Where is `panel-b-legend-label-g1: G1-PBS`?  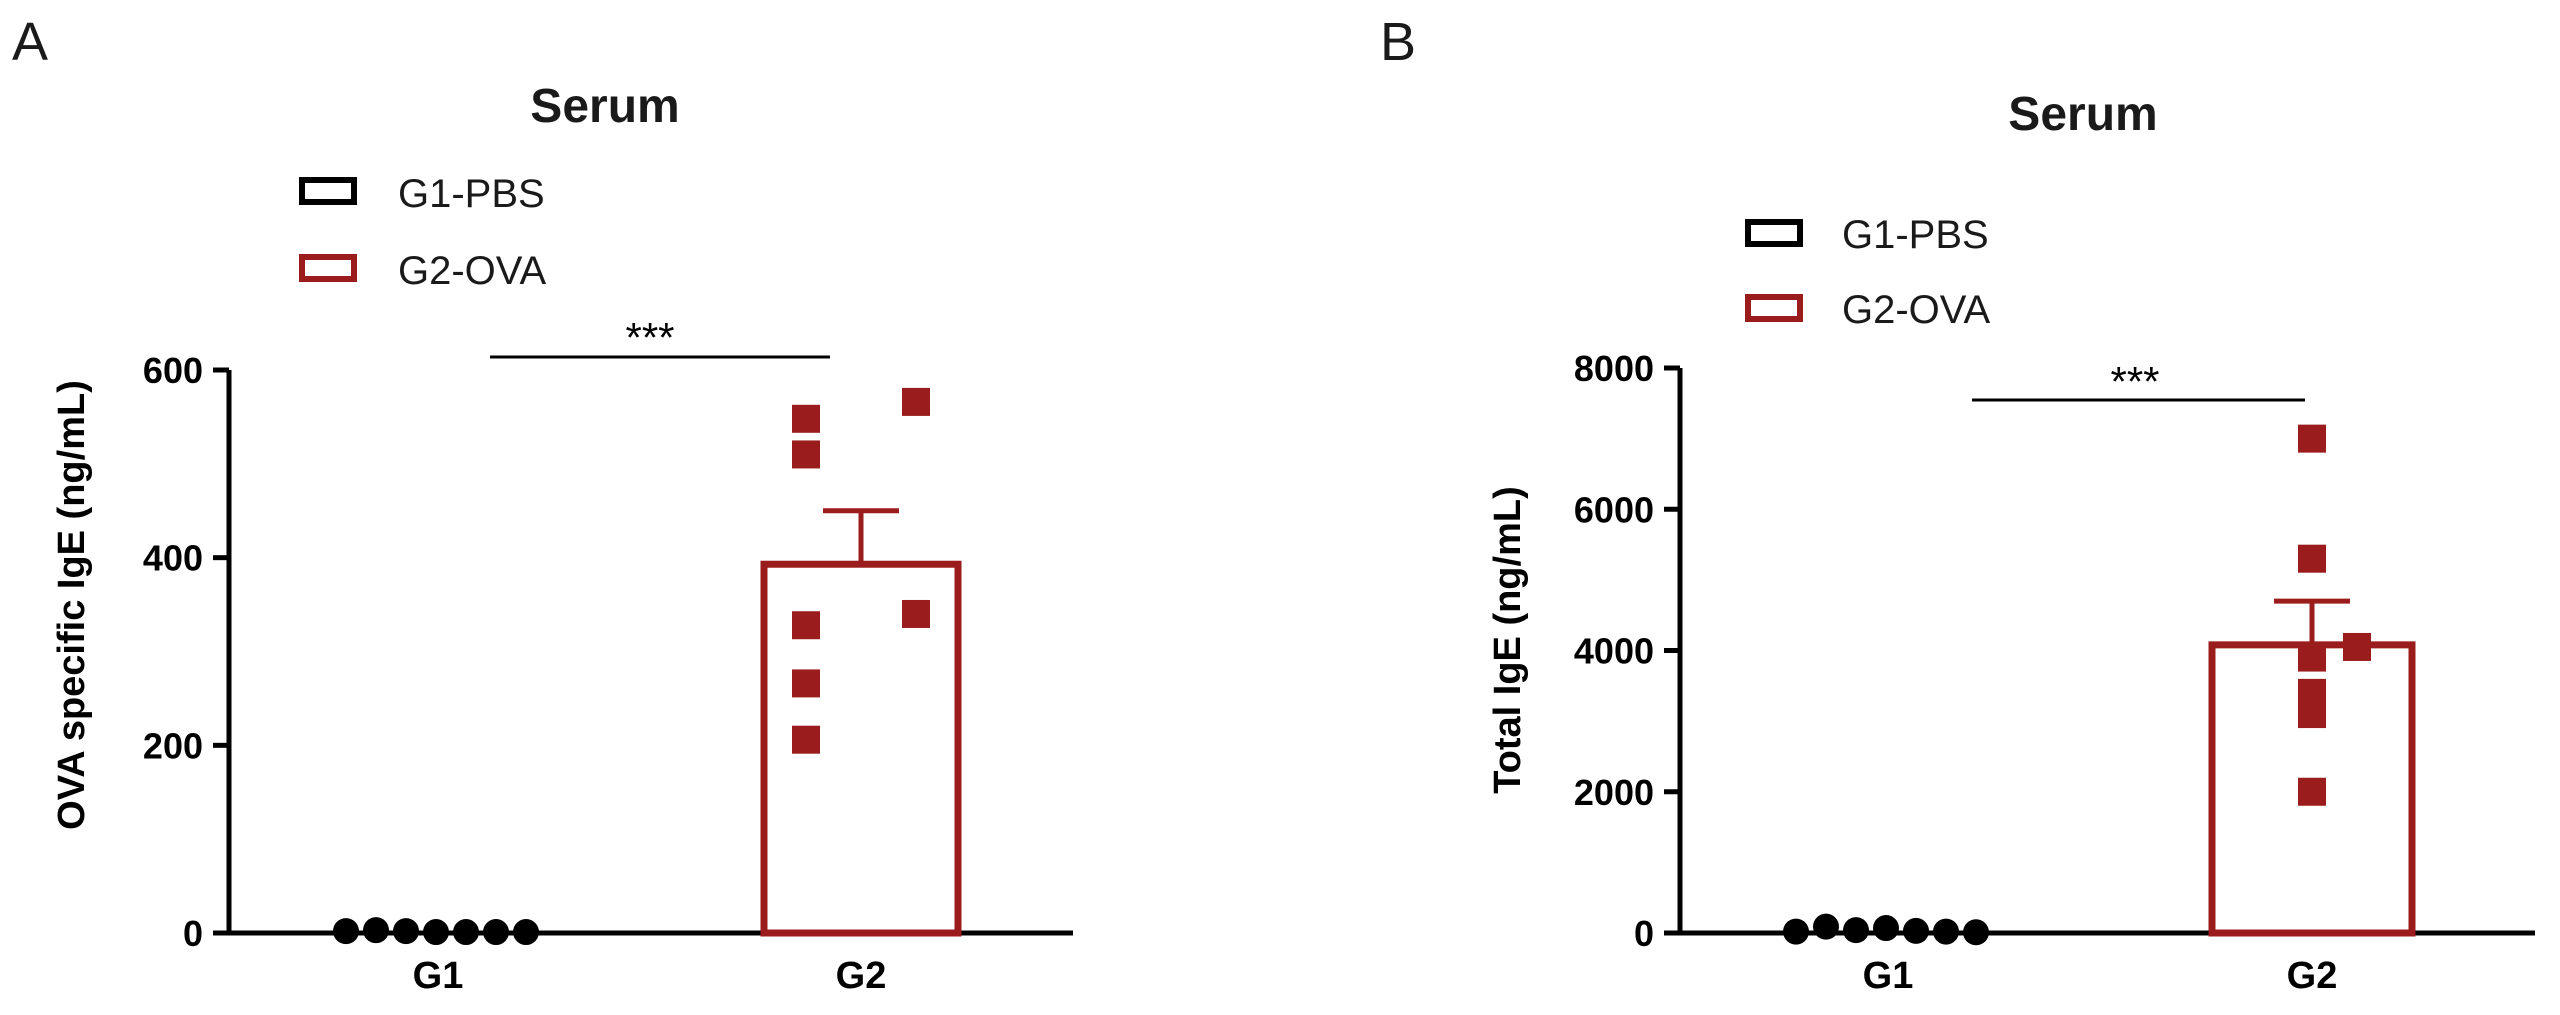 panel-b-legend-label-g1: G1-PBS is located at coordinates (1915, 235).